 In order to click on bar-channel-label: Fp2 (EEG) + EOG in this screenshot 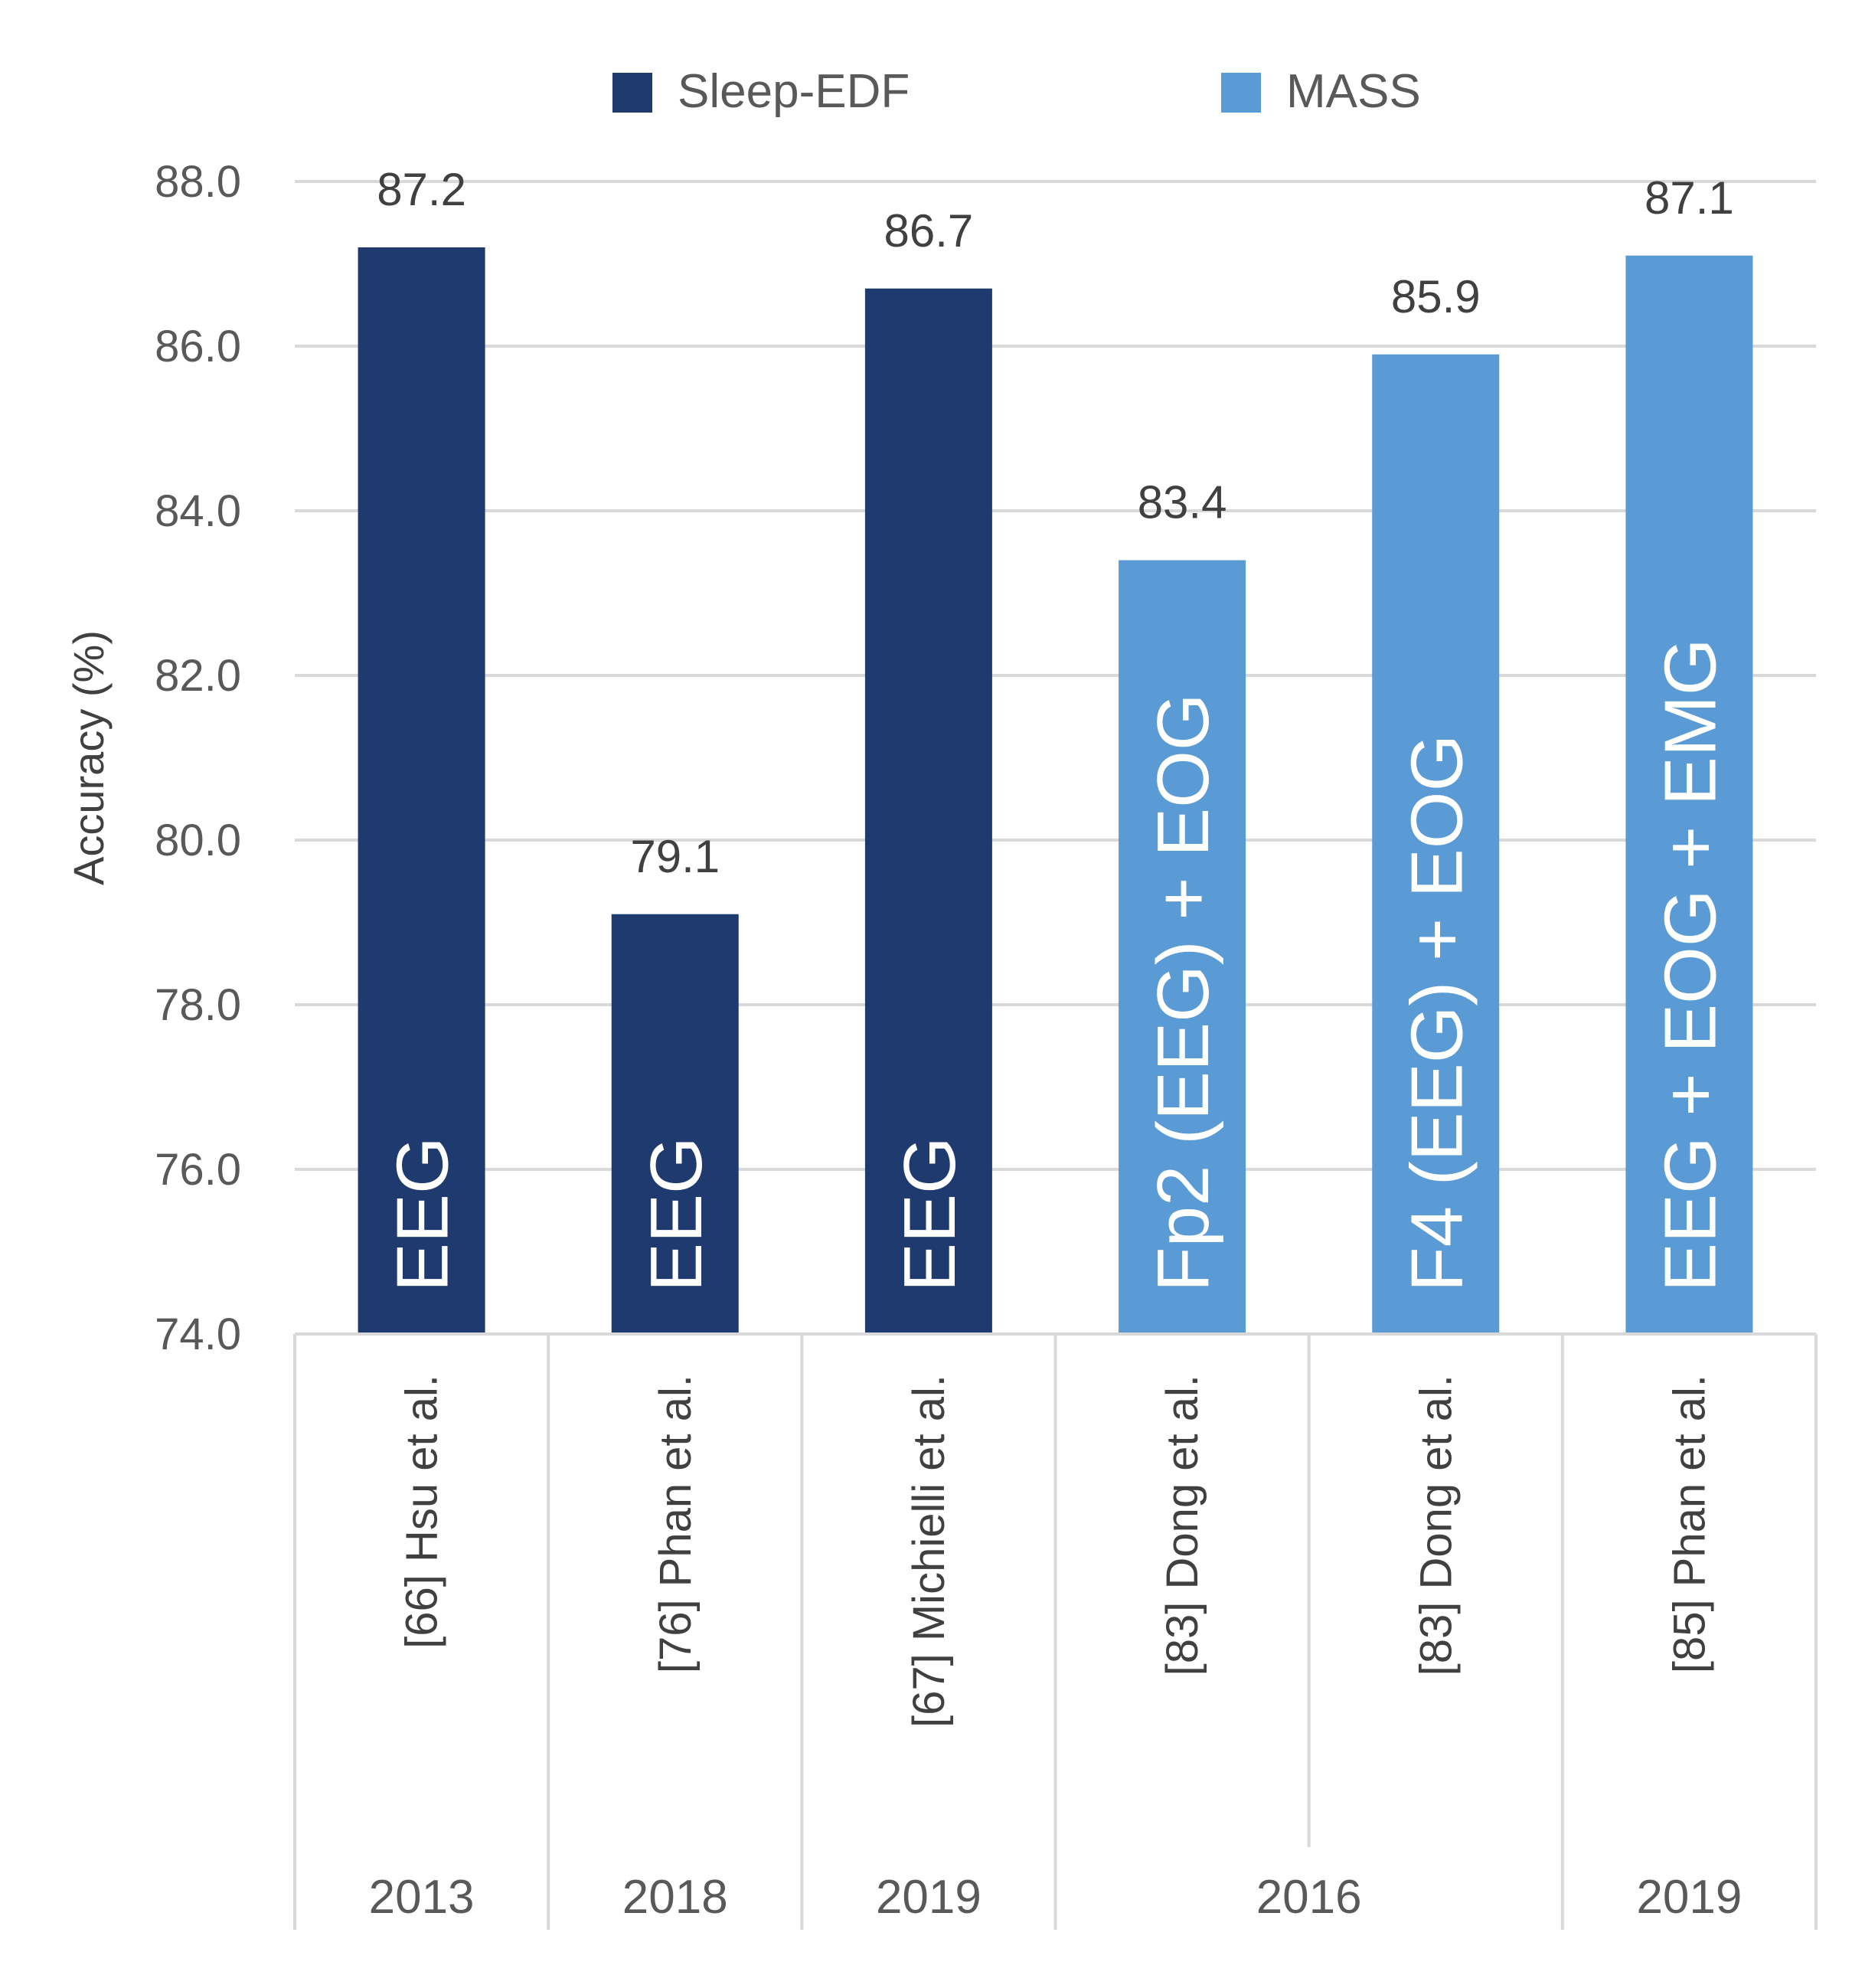, I will do `click(1183, 993)`.